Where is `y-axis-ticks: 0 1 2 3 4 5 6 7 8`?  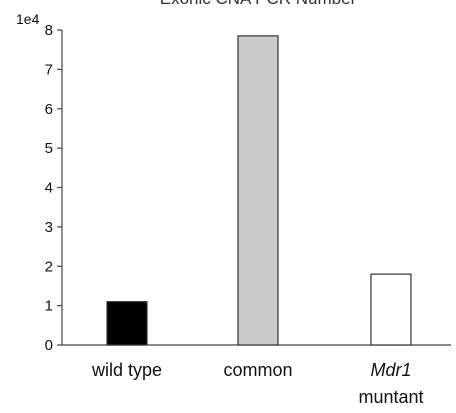 y-axis-ticks: 0 1 2 3 4 5 6 7 8 is located at coordinates (53, 188).